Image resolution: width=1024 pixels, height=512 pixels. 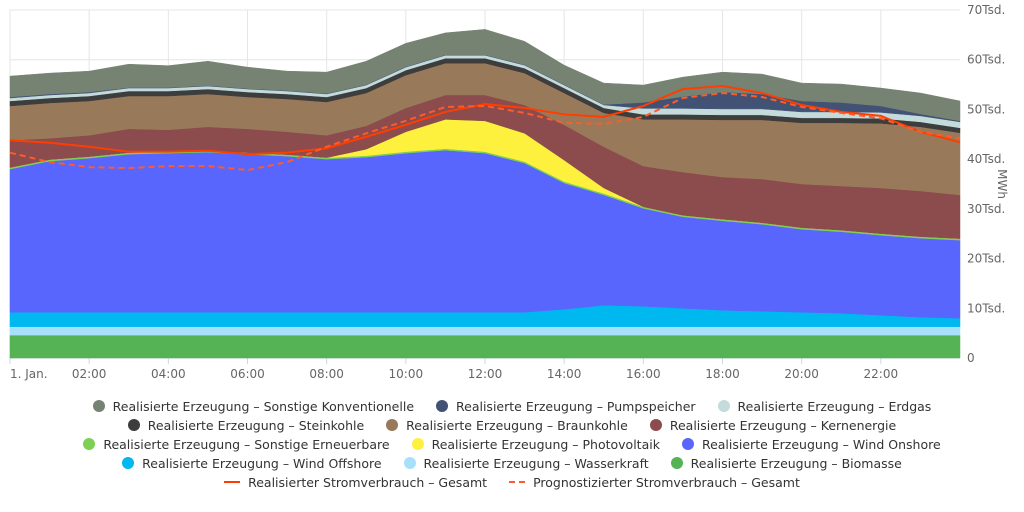 I want to click on legend-label: Realisierte Erzeugung – Pumpspeicher, so click(x=576, y=406).